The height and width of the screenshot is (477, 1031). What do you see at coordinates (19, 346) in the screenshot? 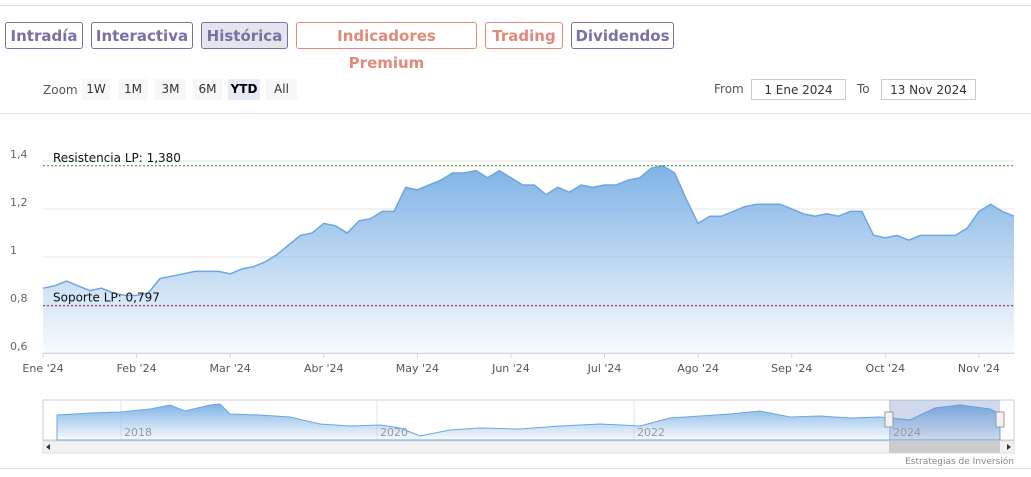
I see `y-tick-label: 0,6` at bounding box center [19, 346].